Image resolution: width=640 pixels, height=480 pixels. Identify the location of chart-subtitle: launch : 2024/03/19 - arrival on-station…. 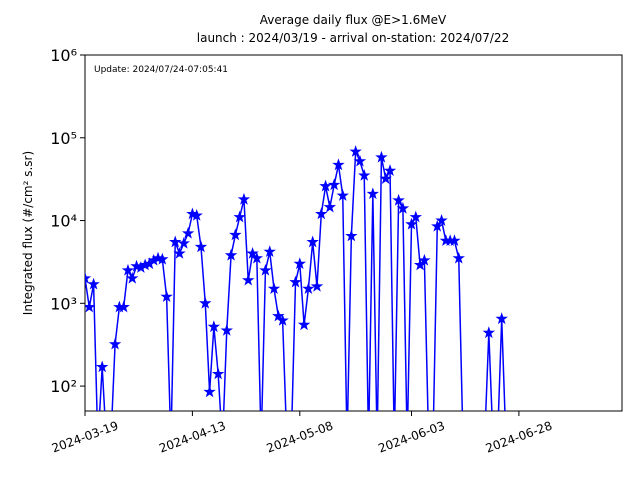
(353, 38).